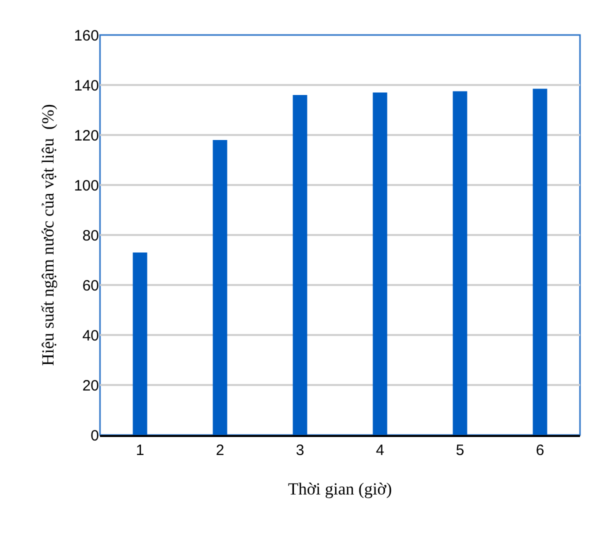  What do you see at coordinates (340, 489) in the screenshot?
I see `x-axis-title: Thời gian (giờ)` at bounding box center [340, 489].